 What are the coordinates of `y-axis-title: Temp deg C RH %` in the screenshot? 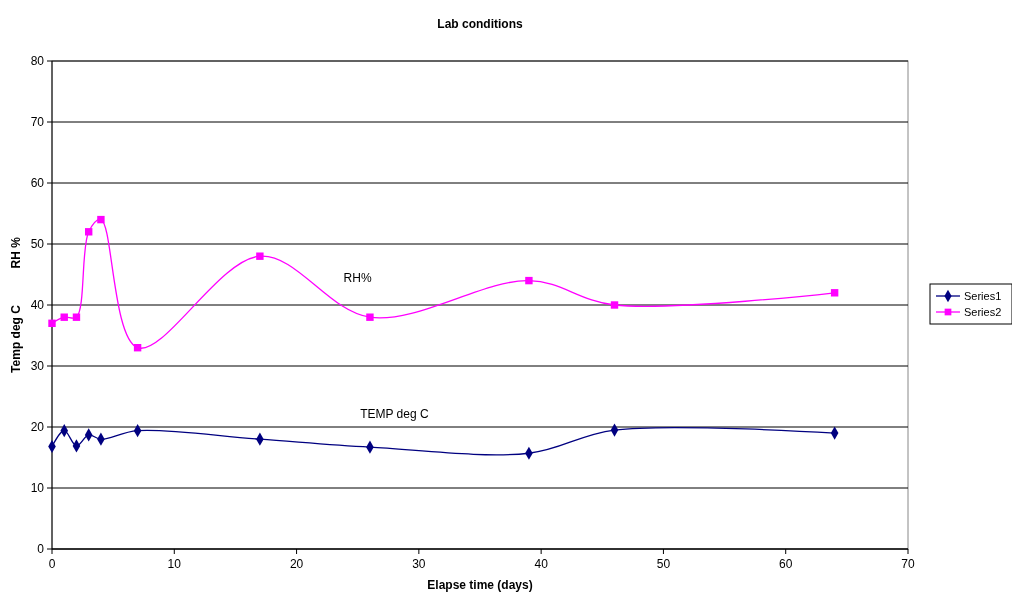 It's located at (16, 304).